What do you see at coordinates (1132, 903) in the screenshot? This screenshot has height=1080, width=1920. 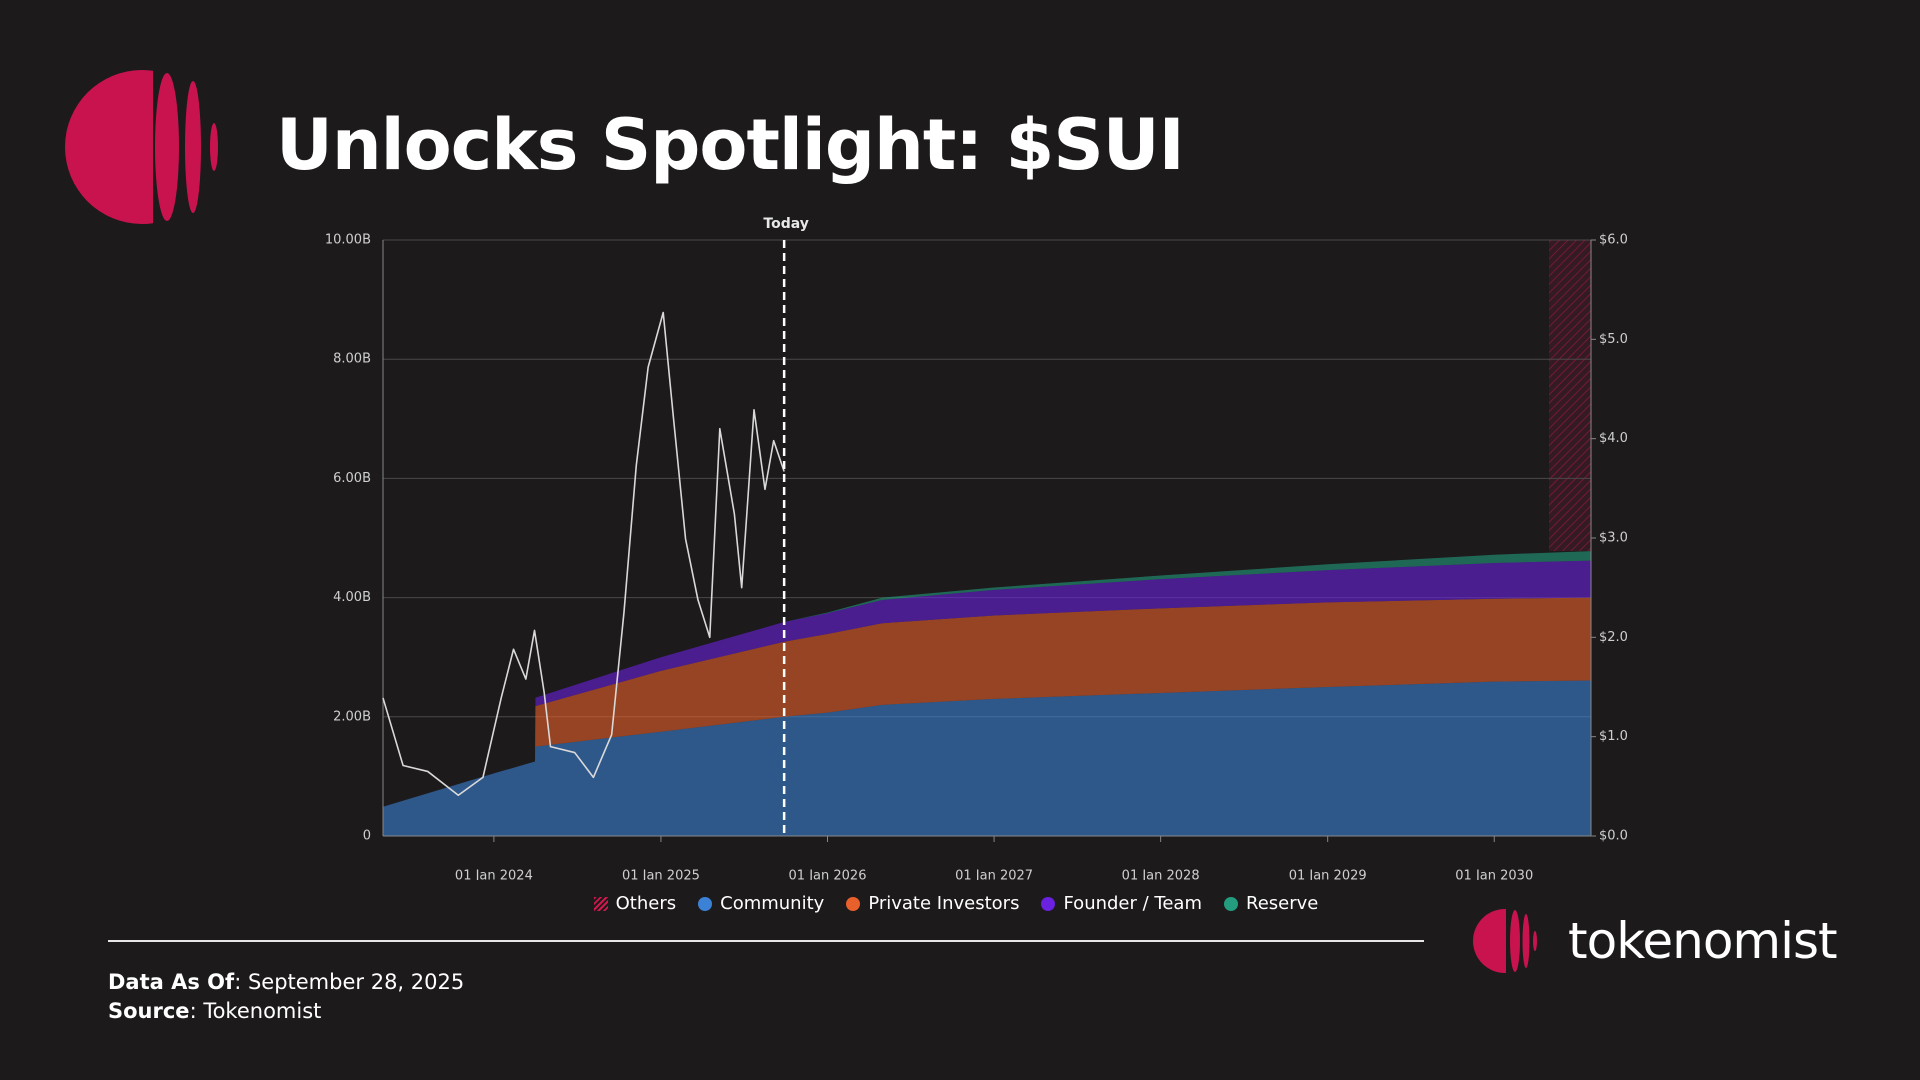 I see `legend-label: Founder / Team` at bounding box center [1132, 903].